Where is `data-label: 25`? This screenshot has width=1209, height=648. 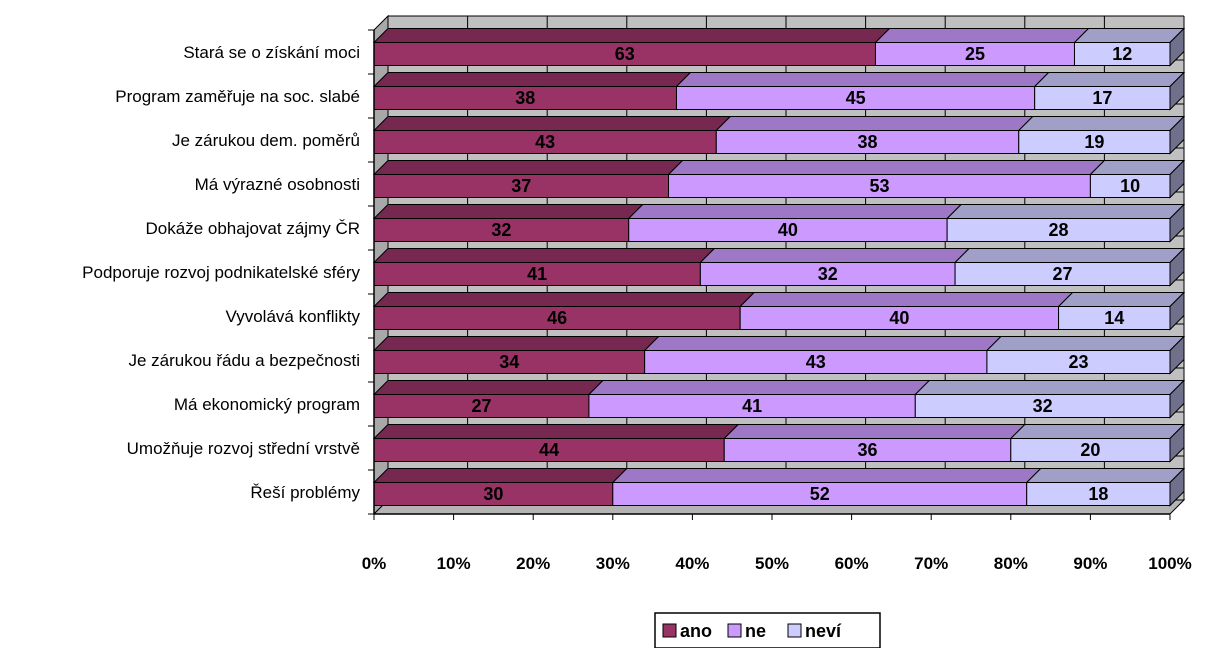 data-label: 25 is located at coordinates (975, 54).